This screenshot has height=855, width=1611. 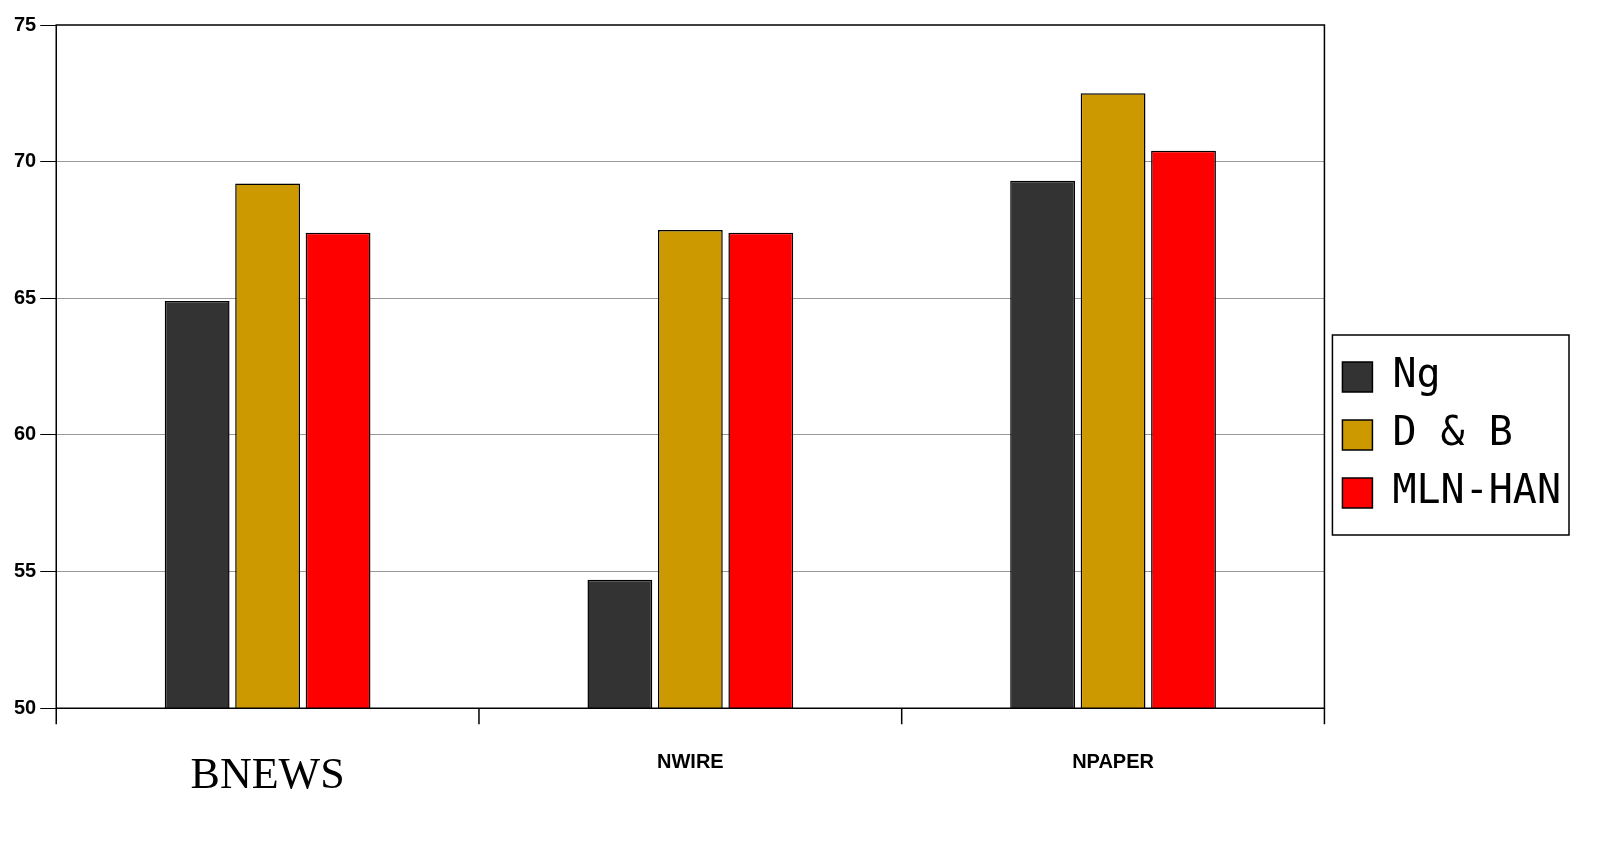 I want to click on legend-label: Ng, so click(x=1416, y=373).